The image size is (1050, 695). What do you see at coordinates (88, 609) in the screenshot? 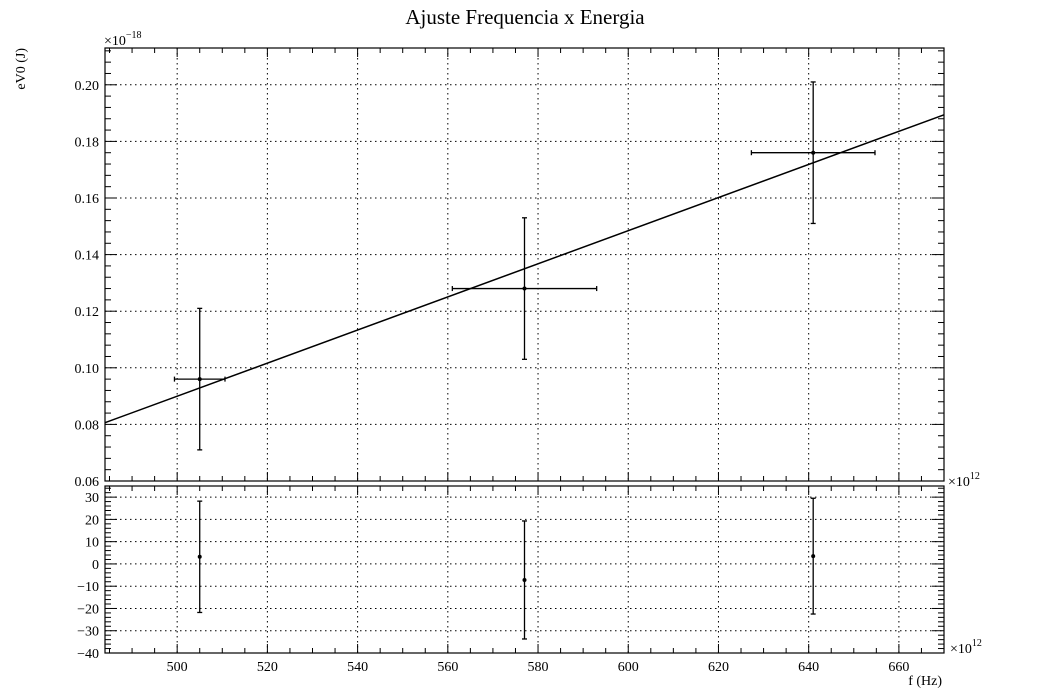
I see `residual-y-tick-label: −20` at bounding box center [88, 609].